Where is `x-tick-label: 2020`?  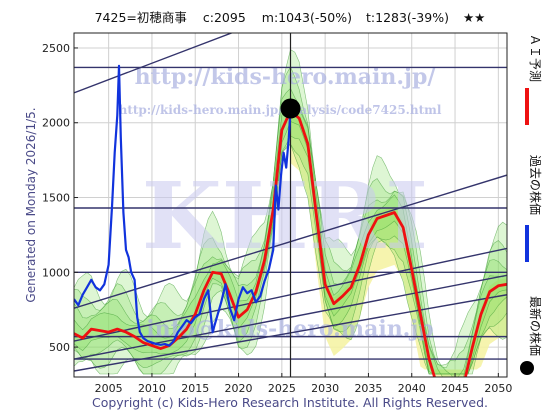 x-tick-label: 2020 is located at coordinates (239, 388).